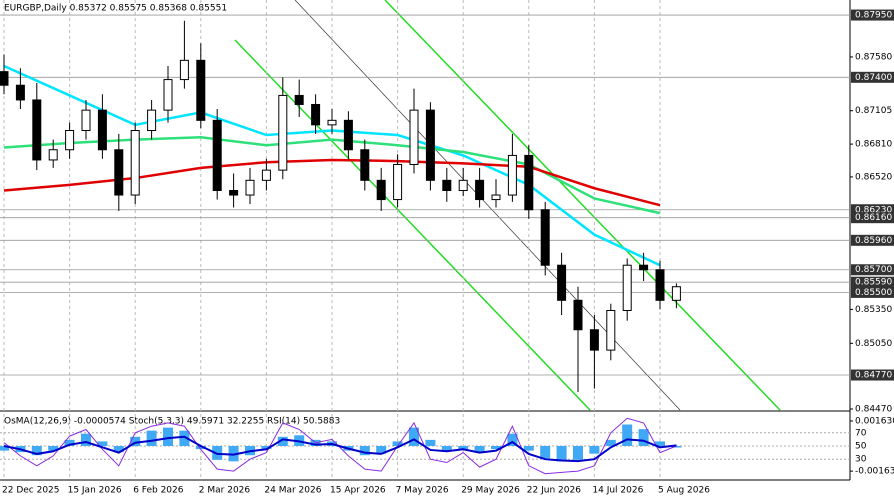 This screenshot has height=499, width=894. I want to click on y-tick-label: 0.87580, so click(873, 57).